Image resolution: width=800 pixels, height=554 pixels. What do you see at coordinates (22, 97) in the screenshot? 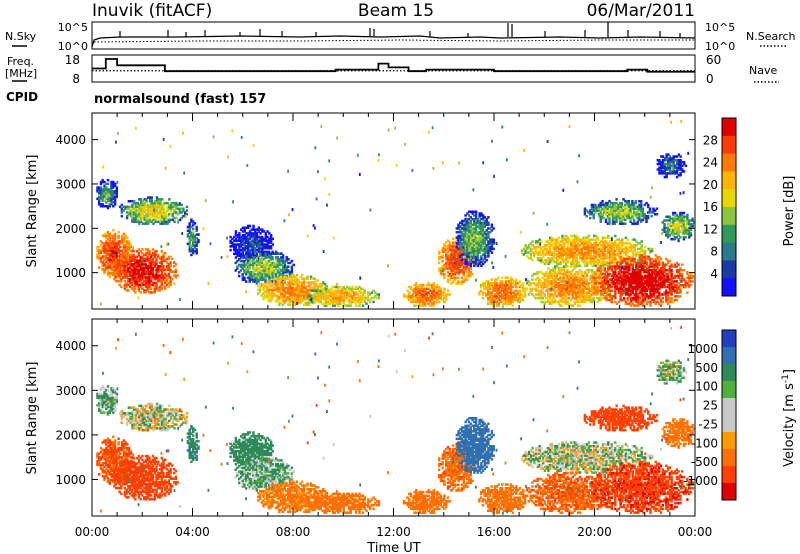
I see `cpid-label: CPID` at bounding box center [22, 97].